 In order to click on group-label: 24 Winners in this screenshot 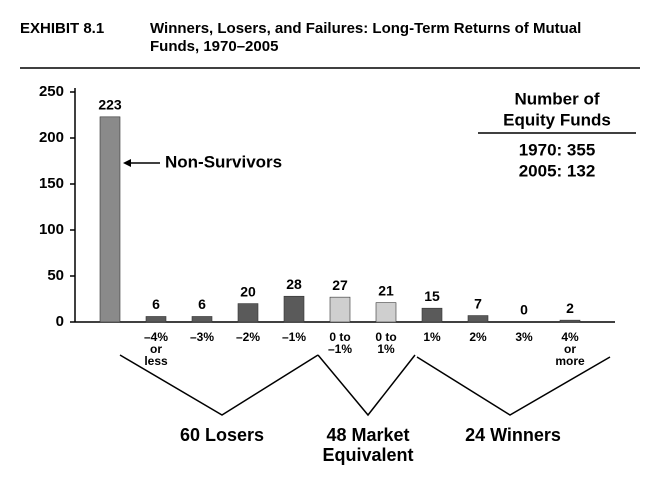, I will do `click(513, 435)`.